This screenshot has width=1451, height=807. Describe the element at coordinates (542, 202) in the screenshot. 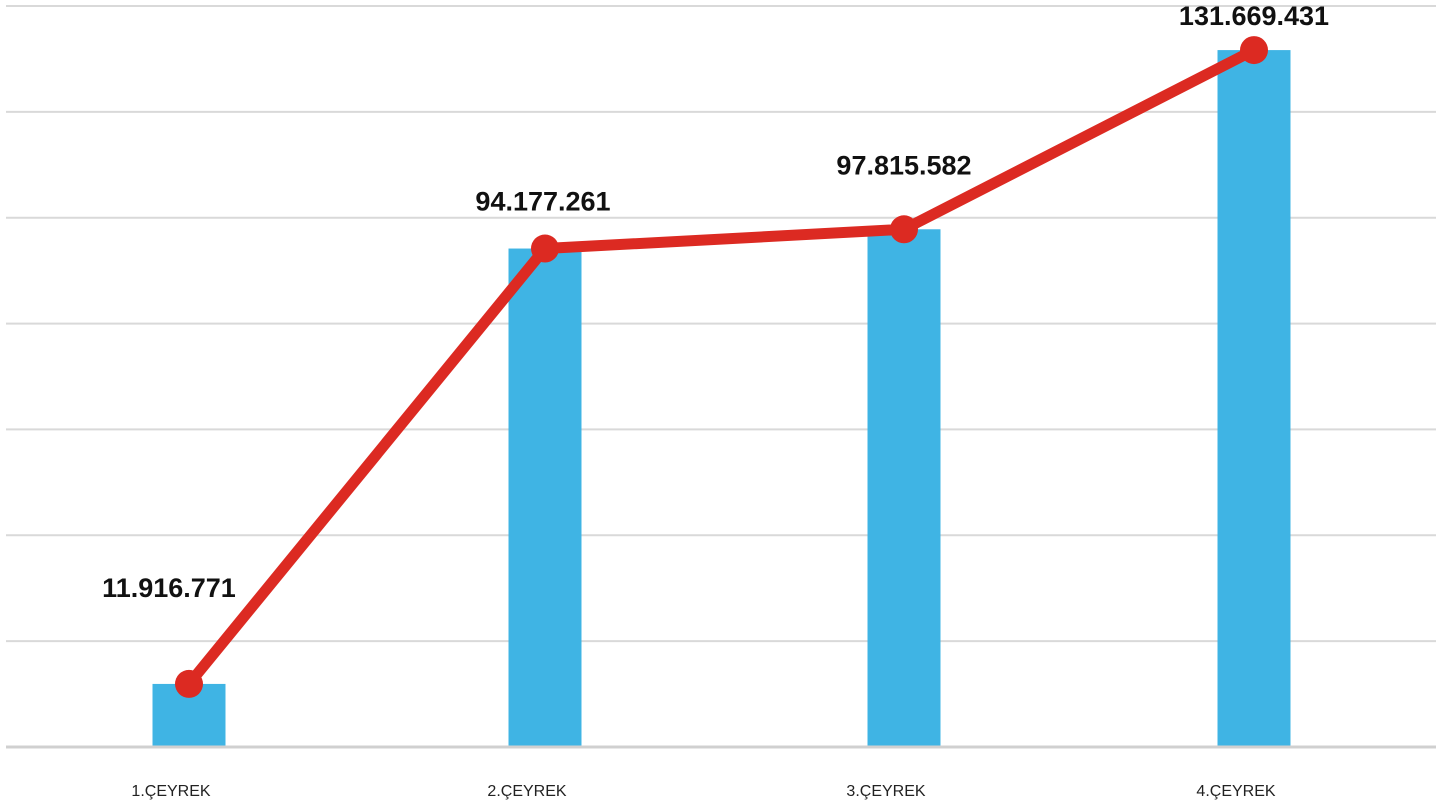

I see `data-label: 94.177.261` at that location.